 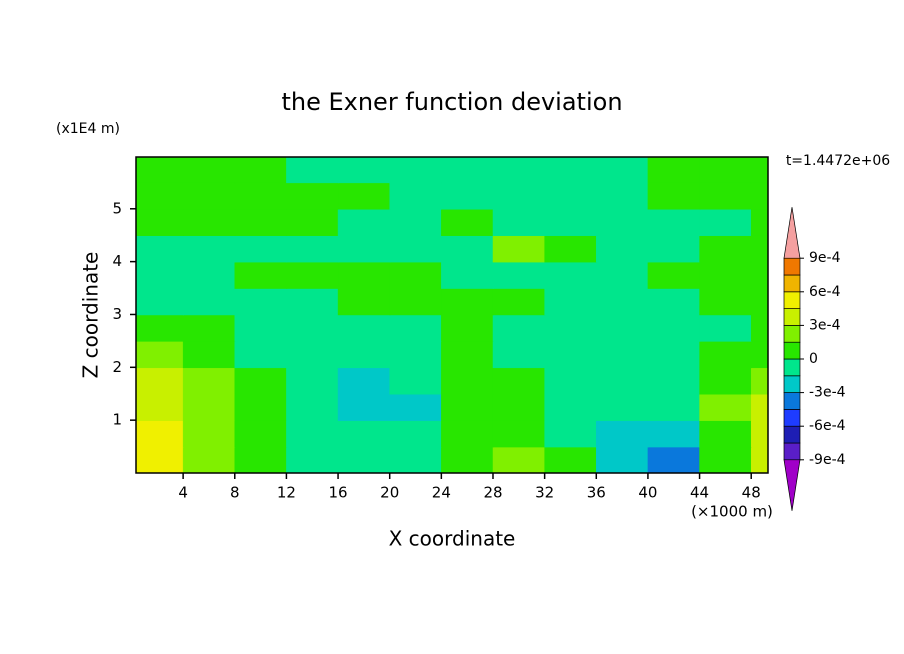 What do you see at coordinates (441, 493) in the screenshot?
I see `x-tick-label: 24` at bounding box center [441, 493].